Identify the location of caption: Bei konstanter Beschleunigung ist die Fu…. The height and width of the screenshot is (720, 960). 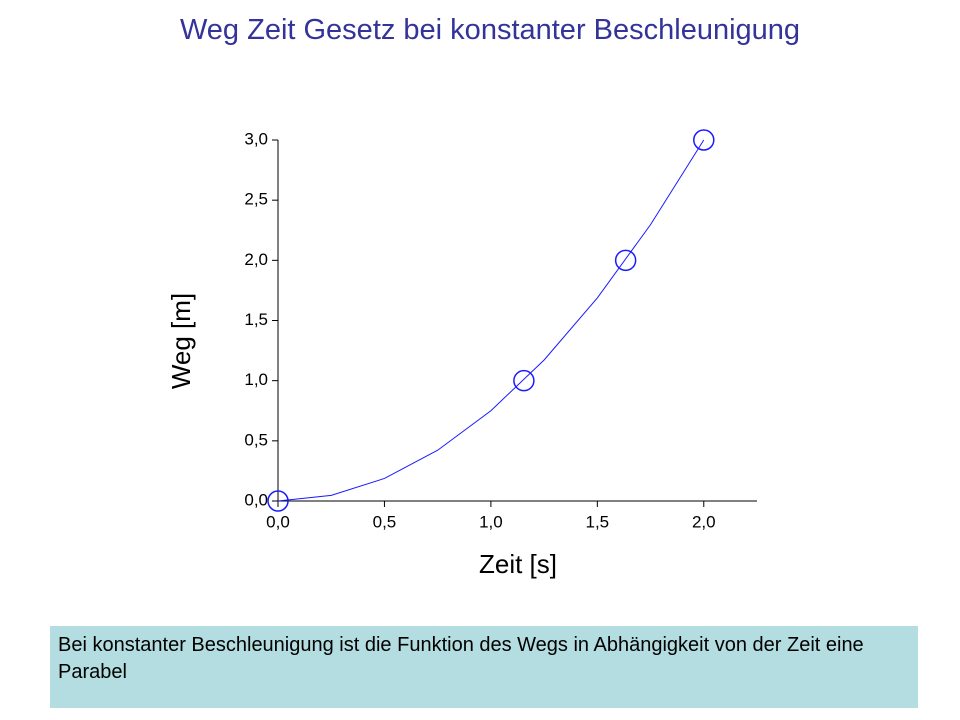
(484, 667).